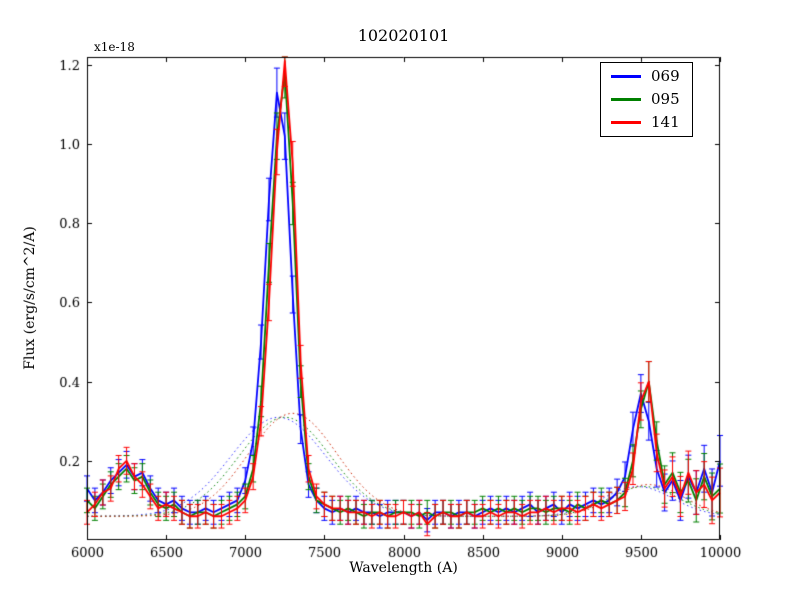  What do you see at coordinates (403, 35) in the screenshot?
I see `chart-title: 102020101` at bounding box center [403, 35].